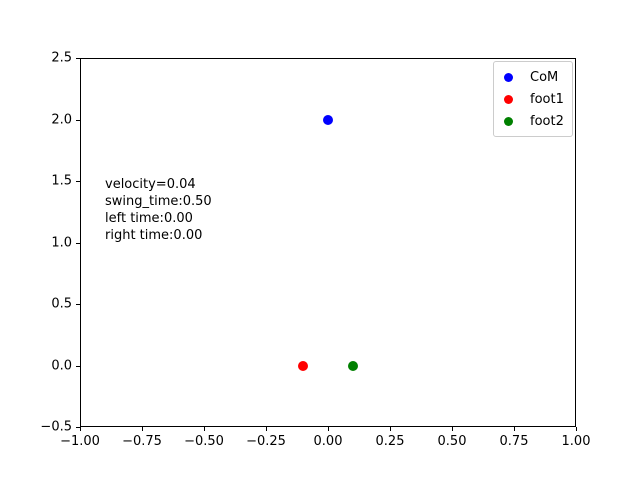  What do you see at coordinates (352, 365) in the screenshot?
I see `scatter-point-foot2` at bounding box center [352, 365].